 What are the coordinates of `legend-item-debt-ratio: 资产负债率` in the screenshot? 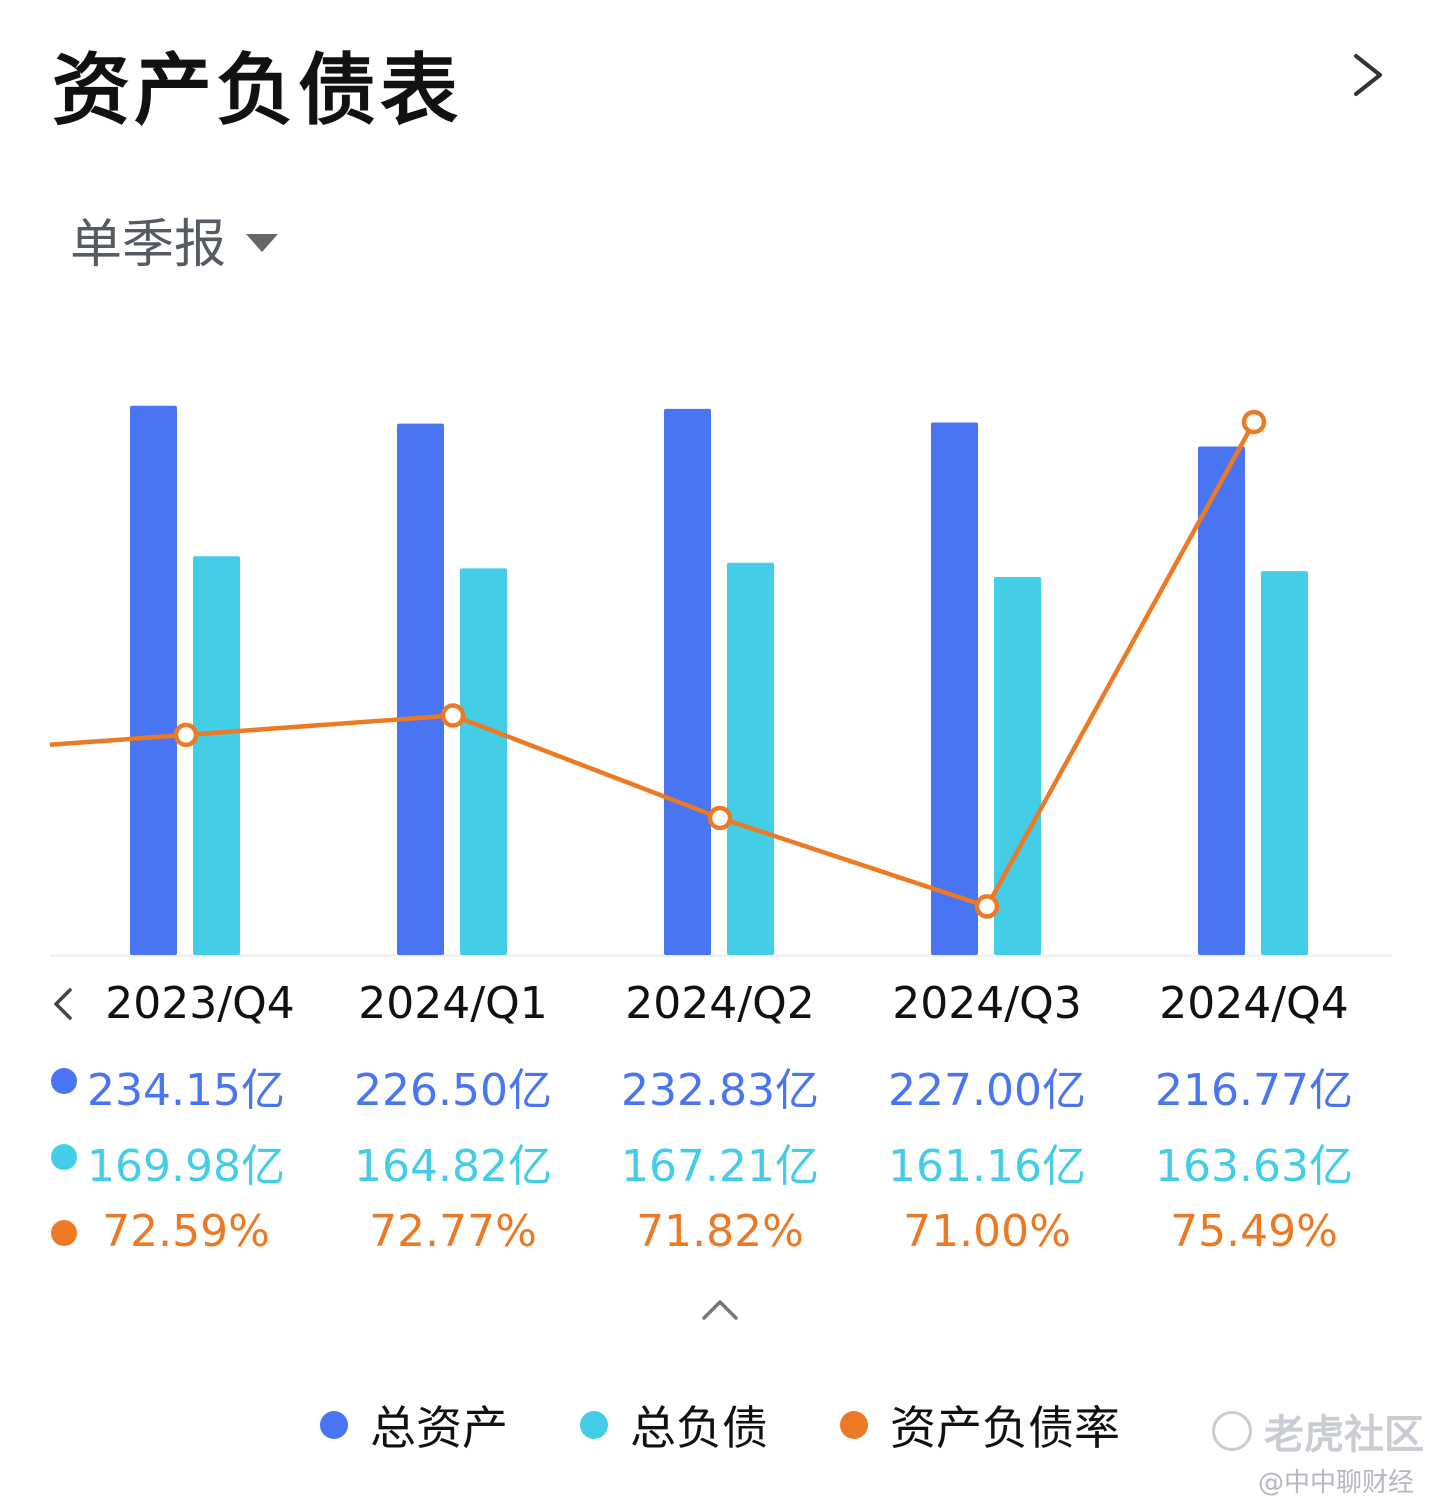 It's located at (980, 1425).